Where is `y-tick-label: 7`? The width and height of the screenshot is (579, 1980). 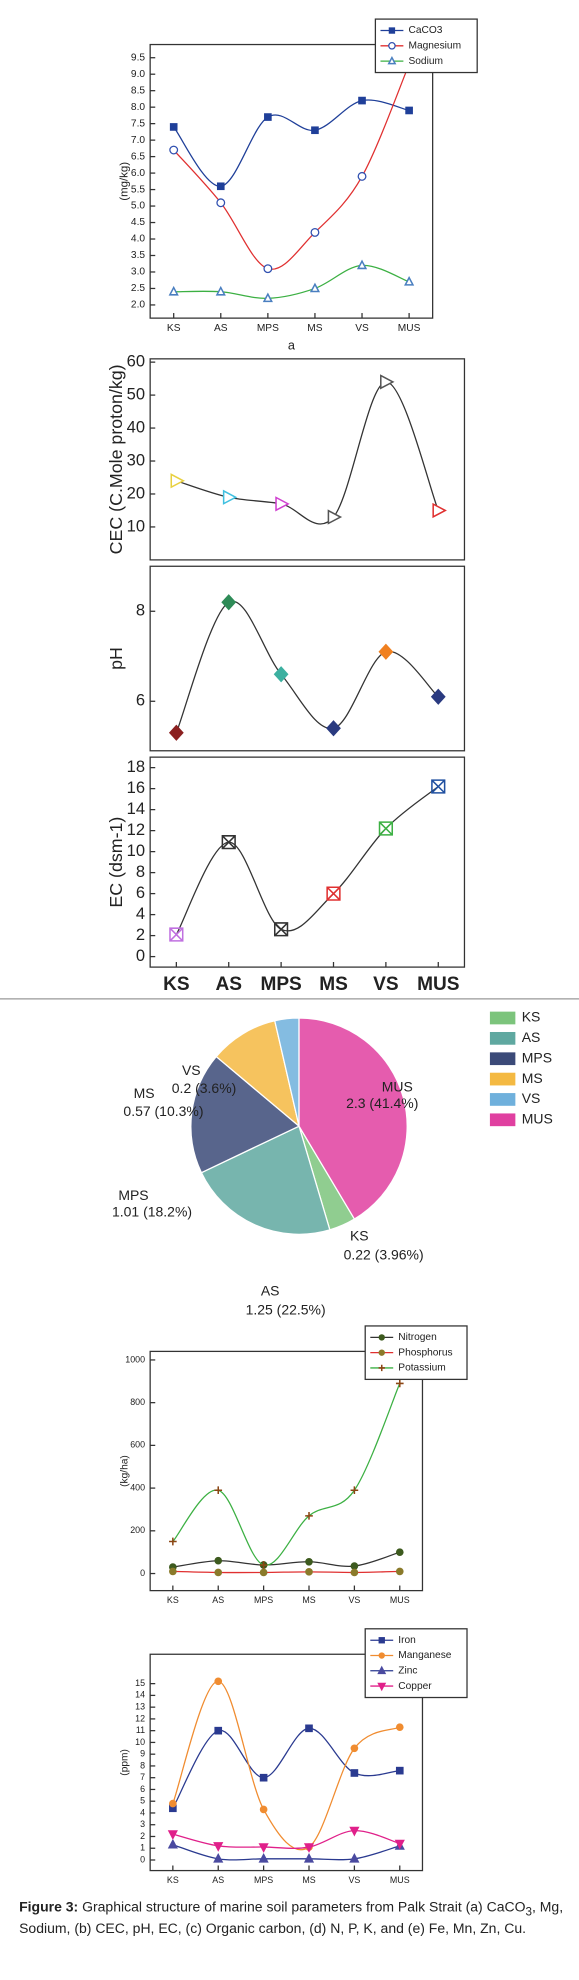
y-tick-label: 7 is located at coordinates (142, 1777).